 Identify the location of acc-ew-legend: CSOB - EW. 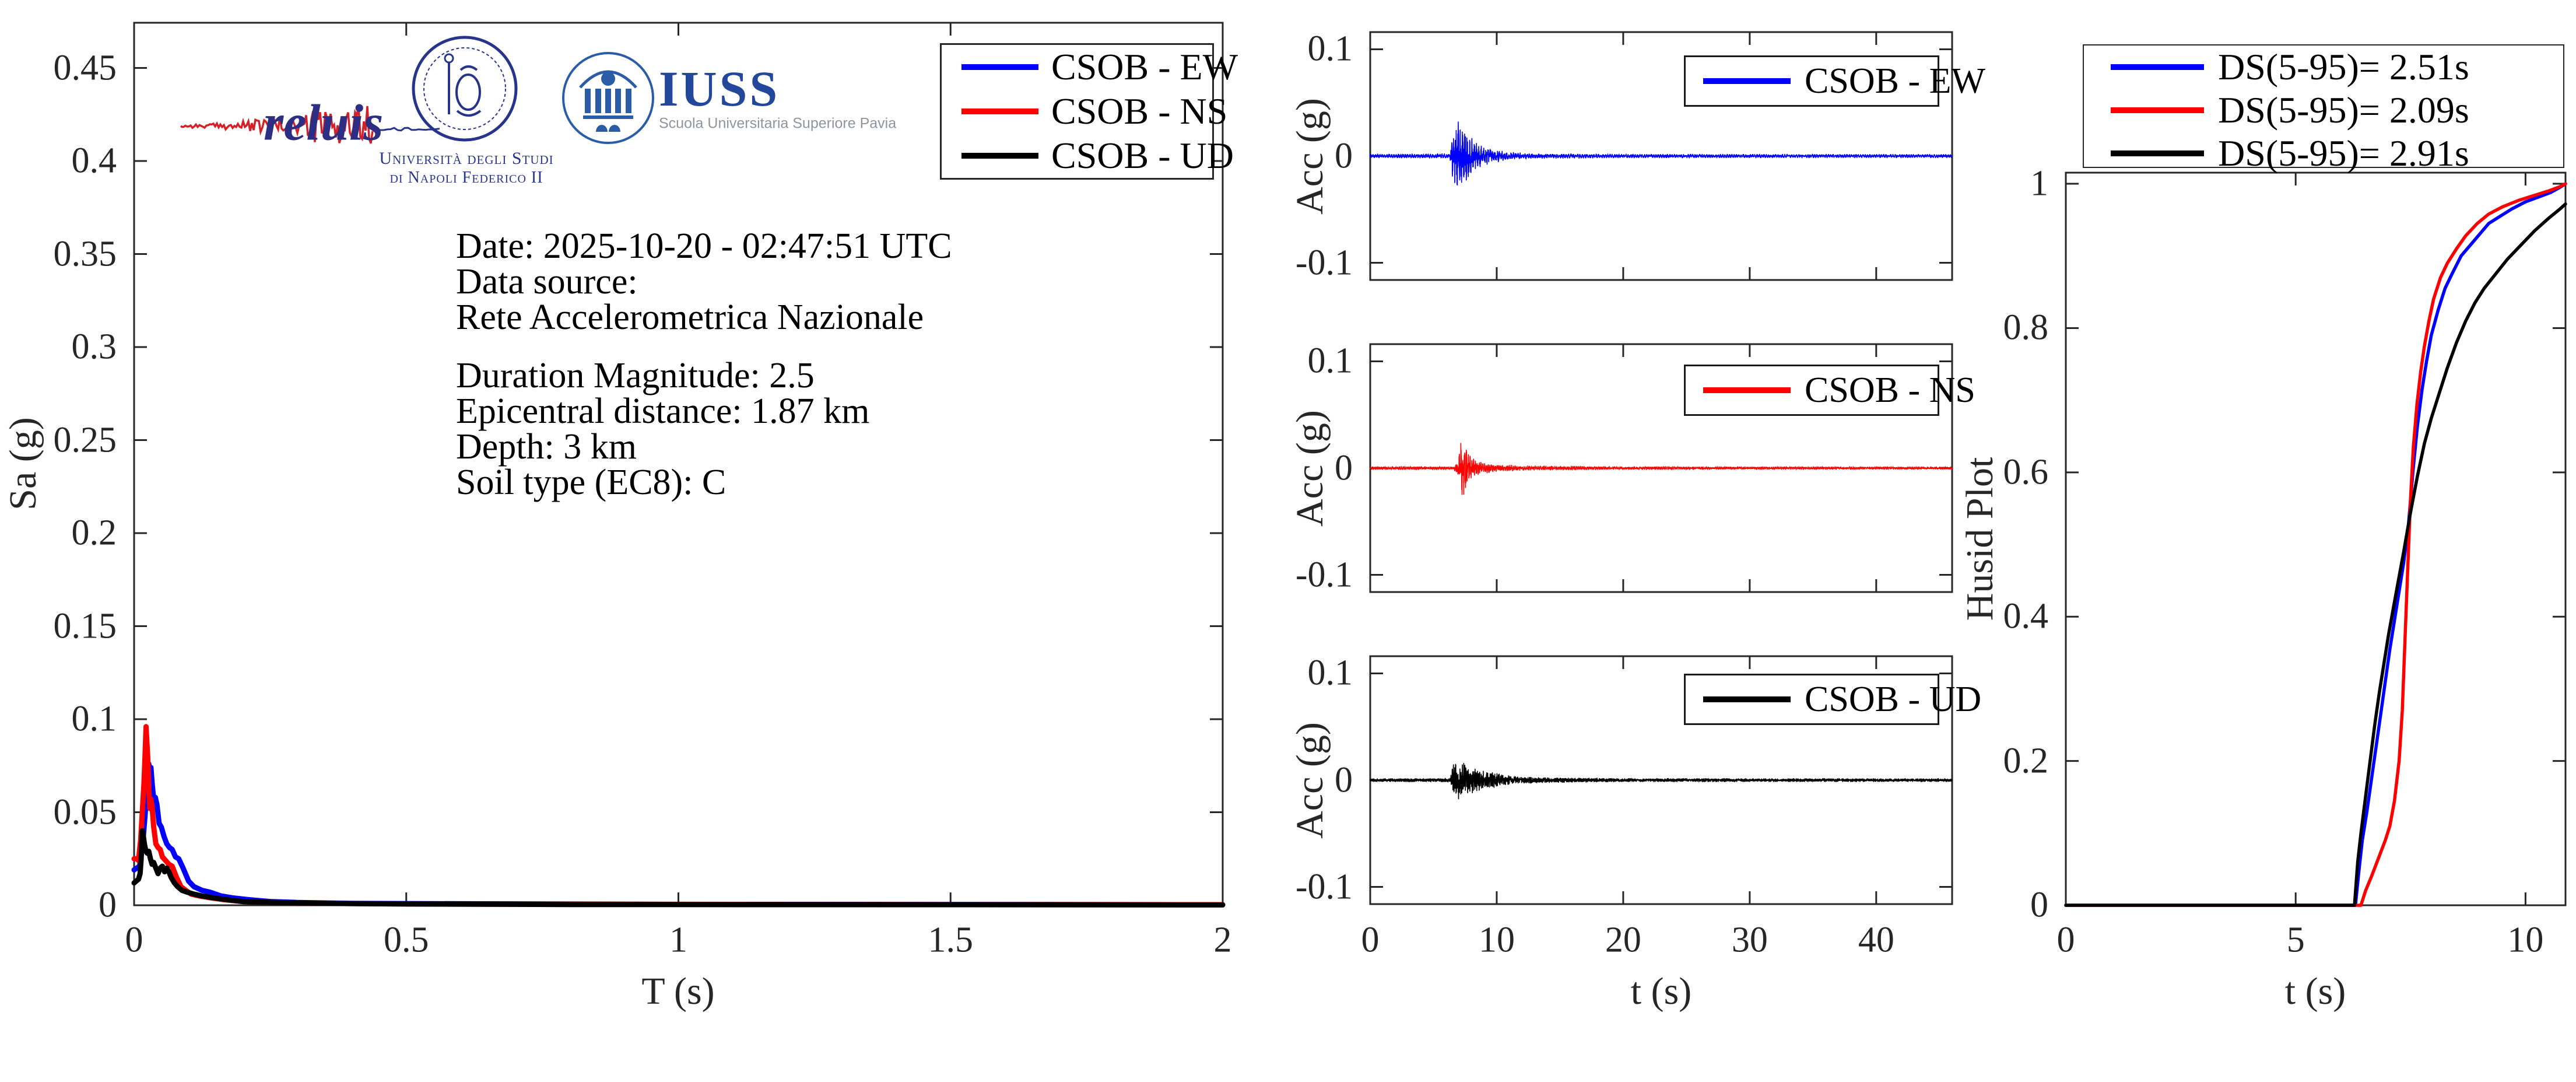
(1834, 81).